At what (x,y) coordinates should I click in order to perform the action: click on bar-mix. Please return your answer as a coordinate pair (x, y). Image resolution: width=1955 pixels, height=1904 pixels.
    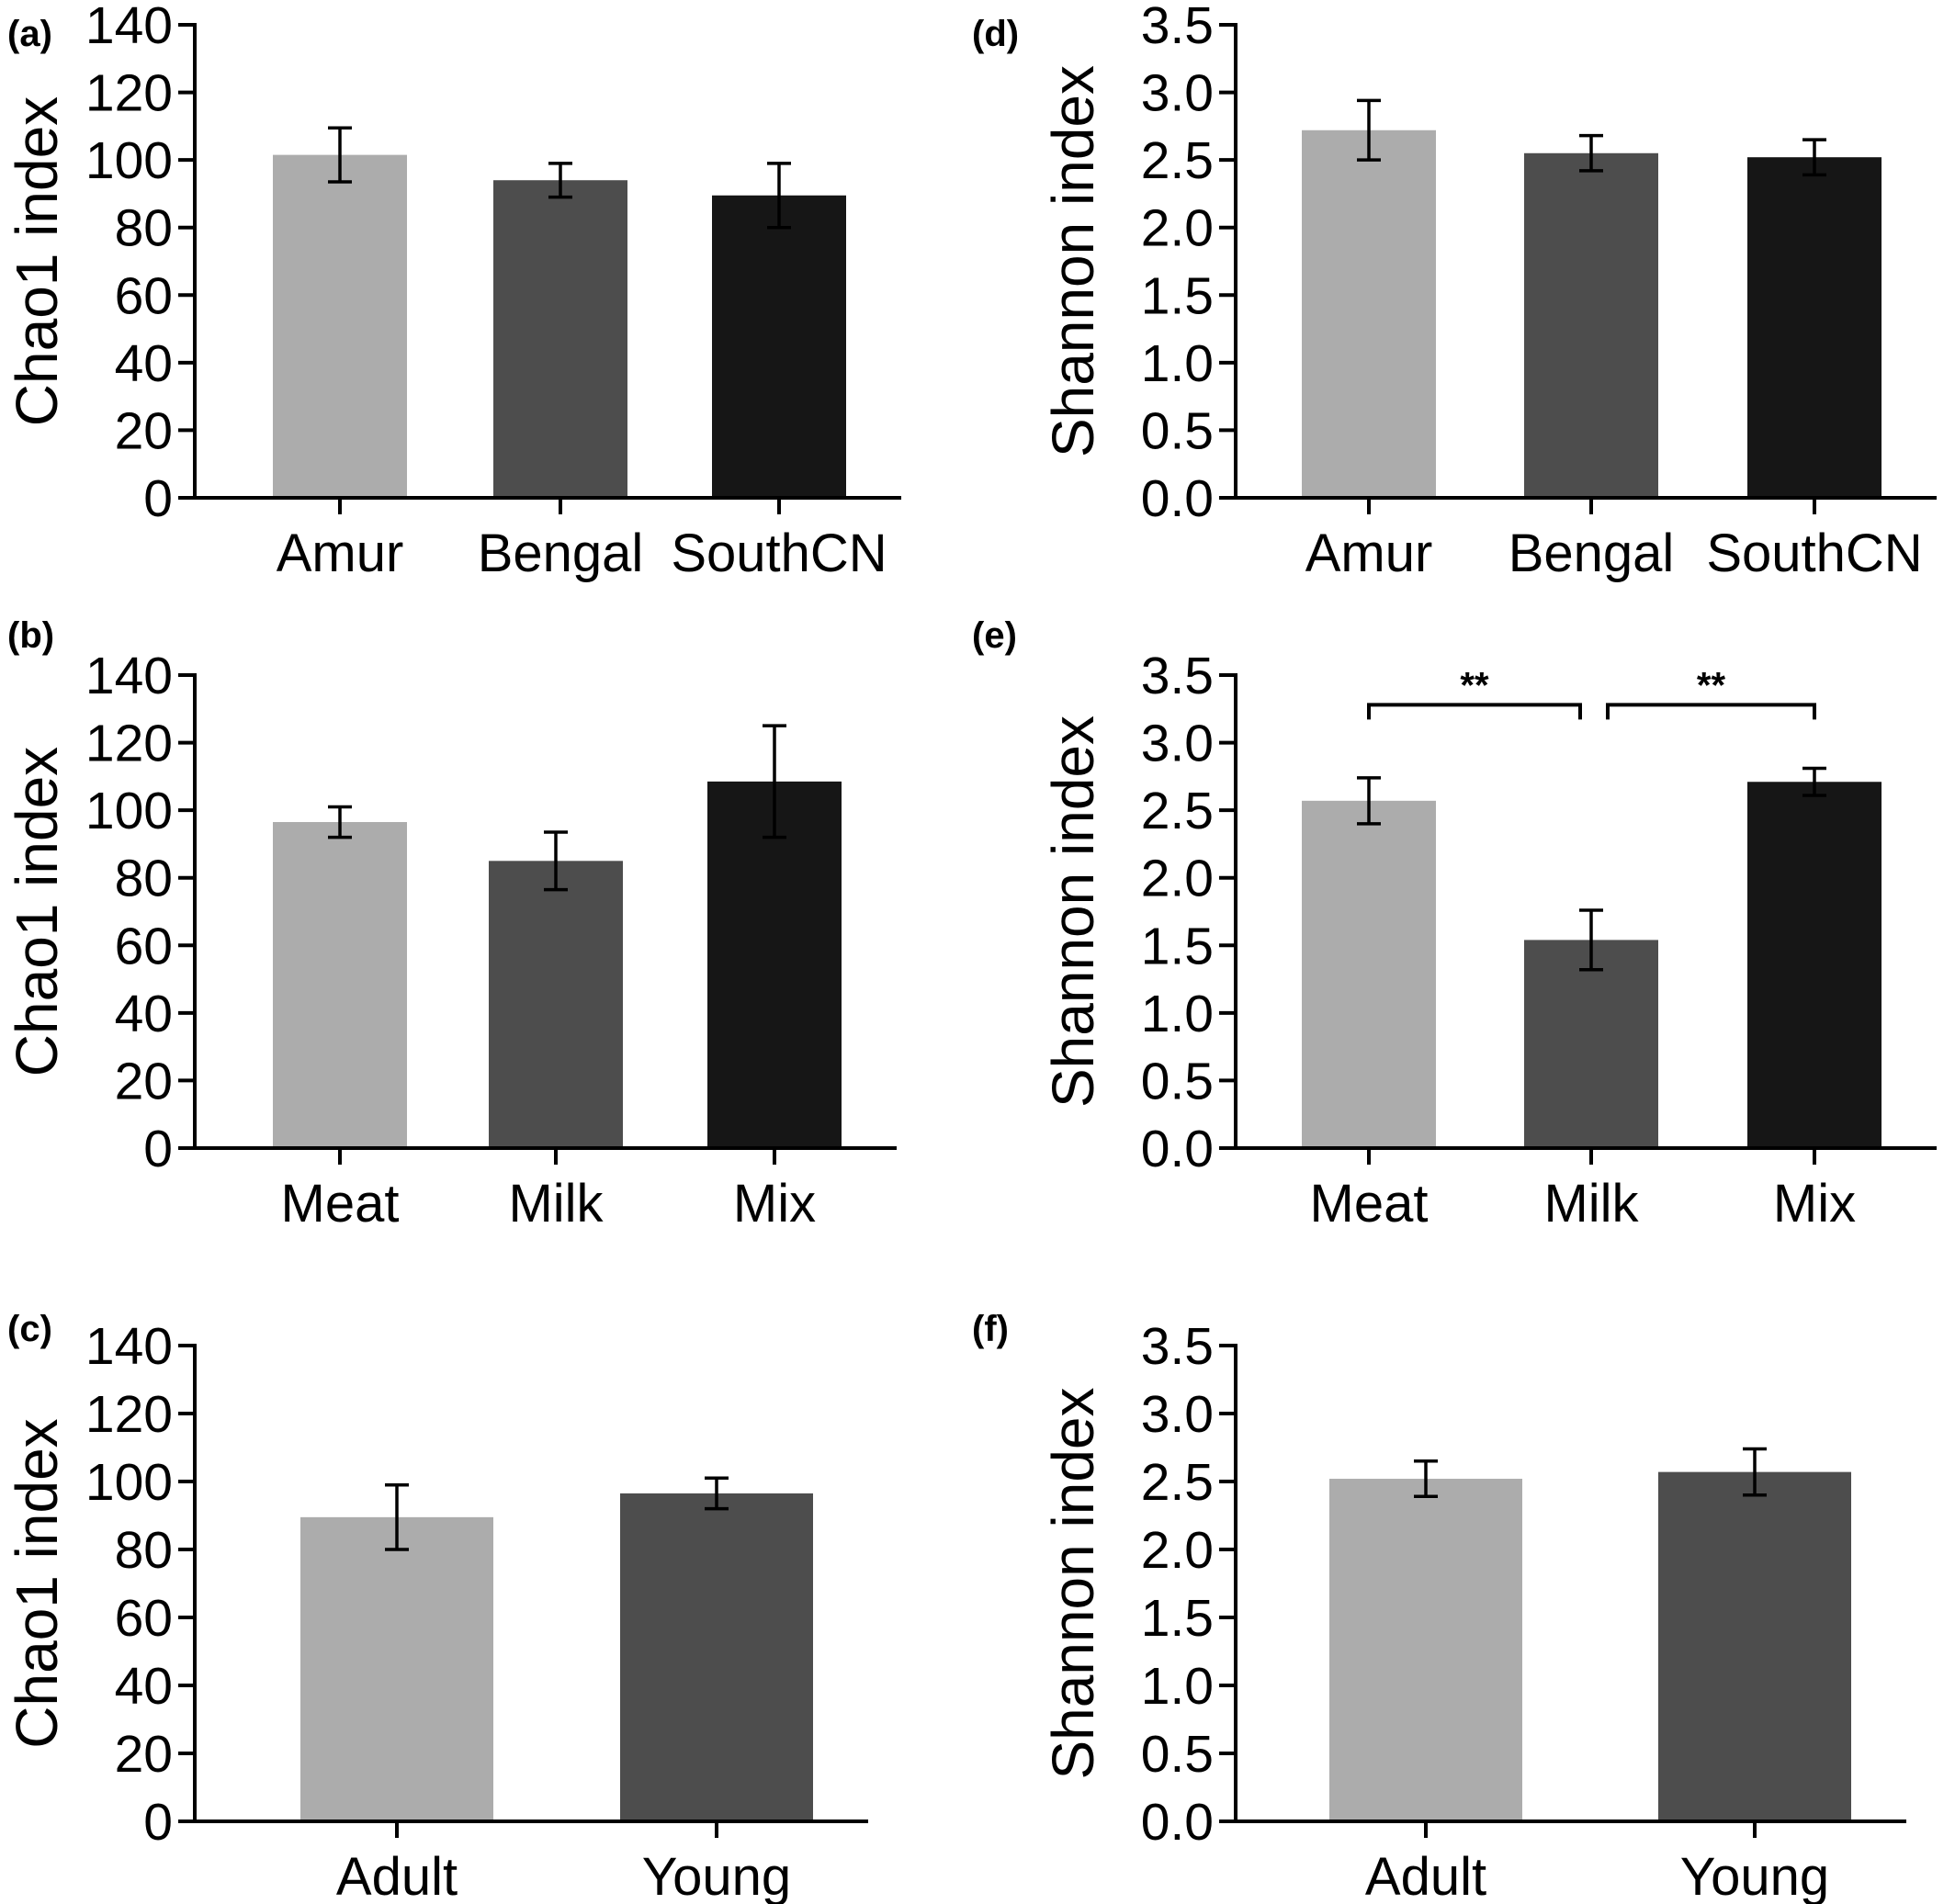
    Looking at the image, I should click on (774, 964).